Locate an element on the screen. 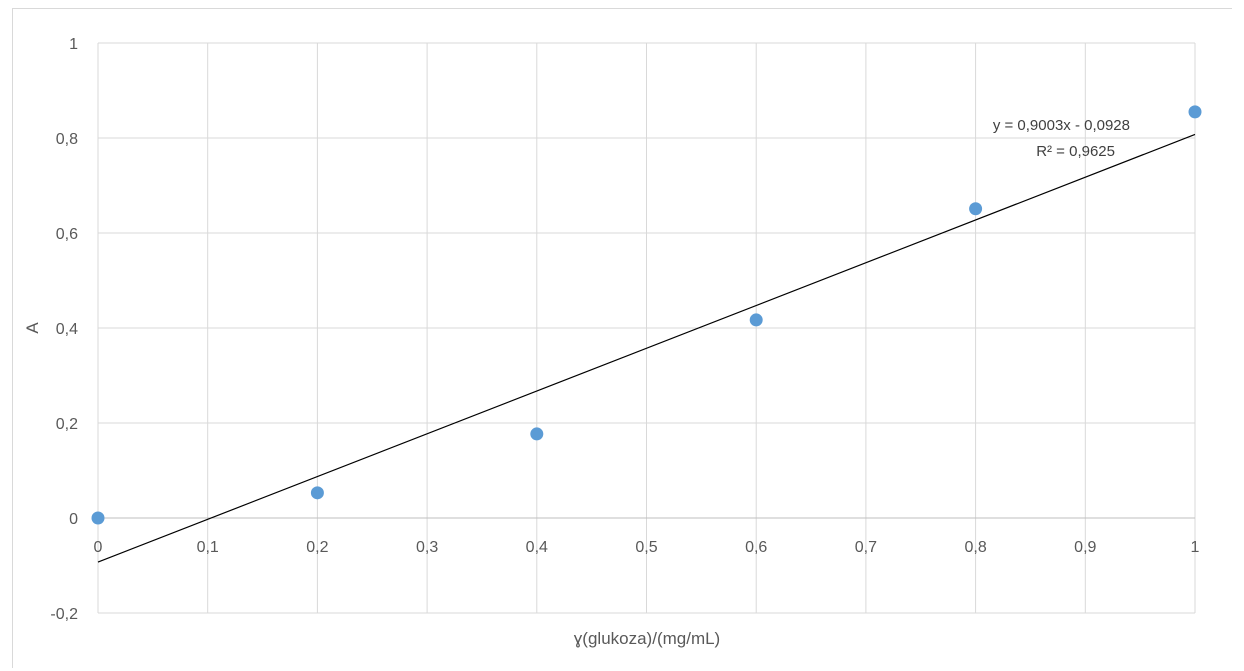 Image resolution: width=1244 pixels, height=671 pixels. x-tick-label: 1 is located at coordinates (1195, 547).